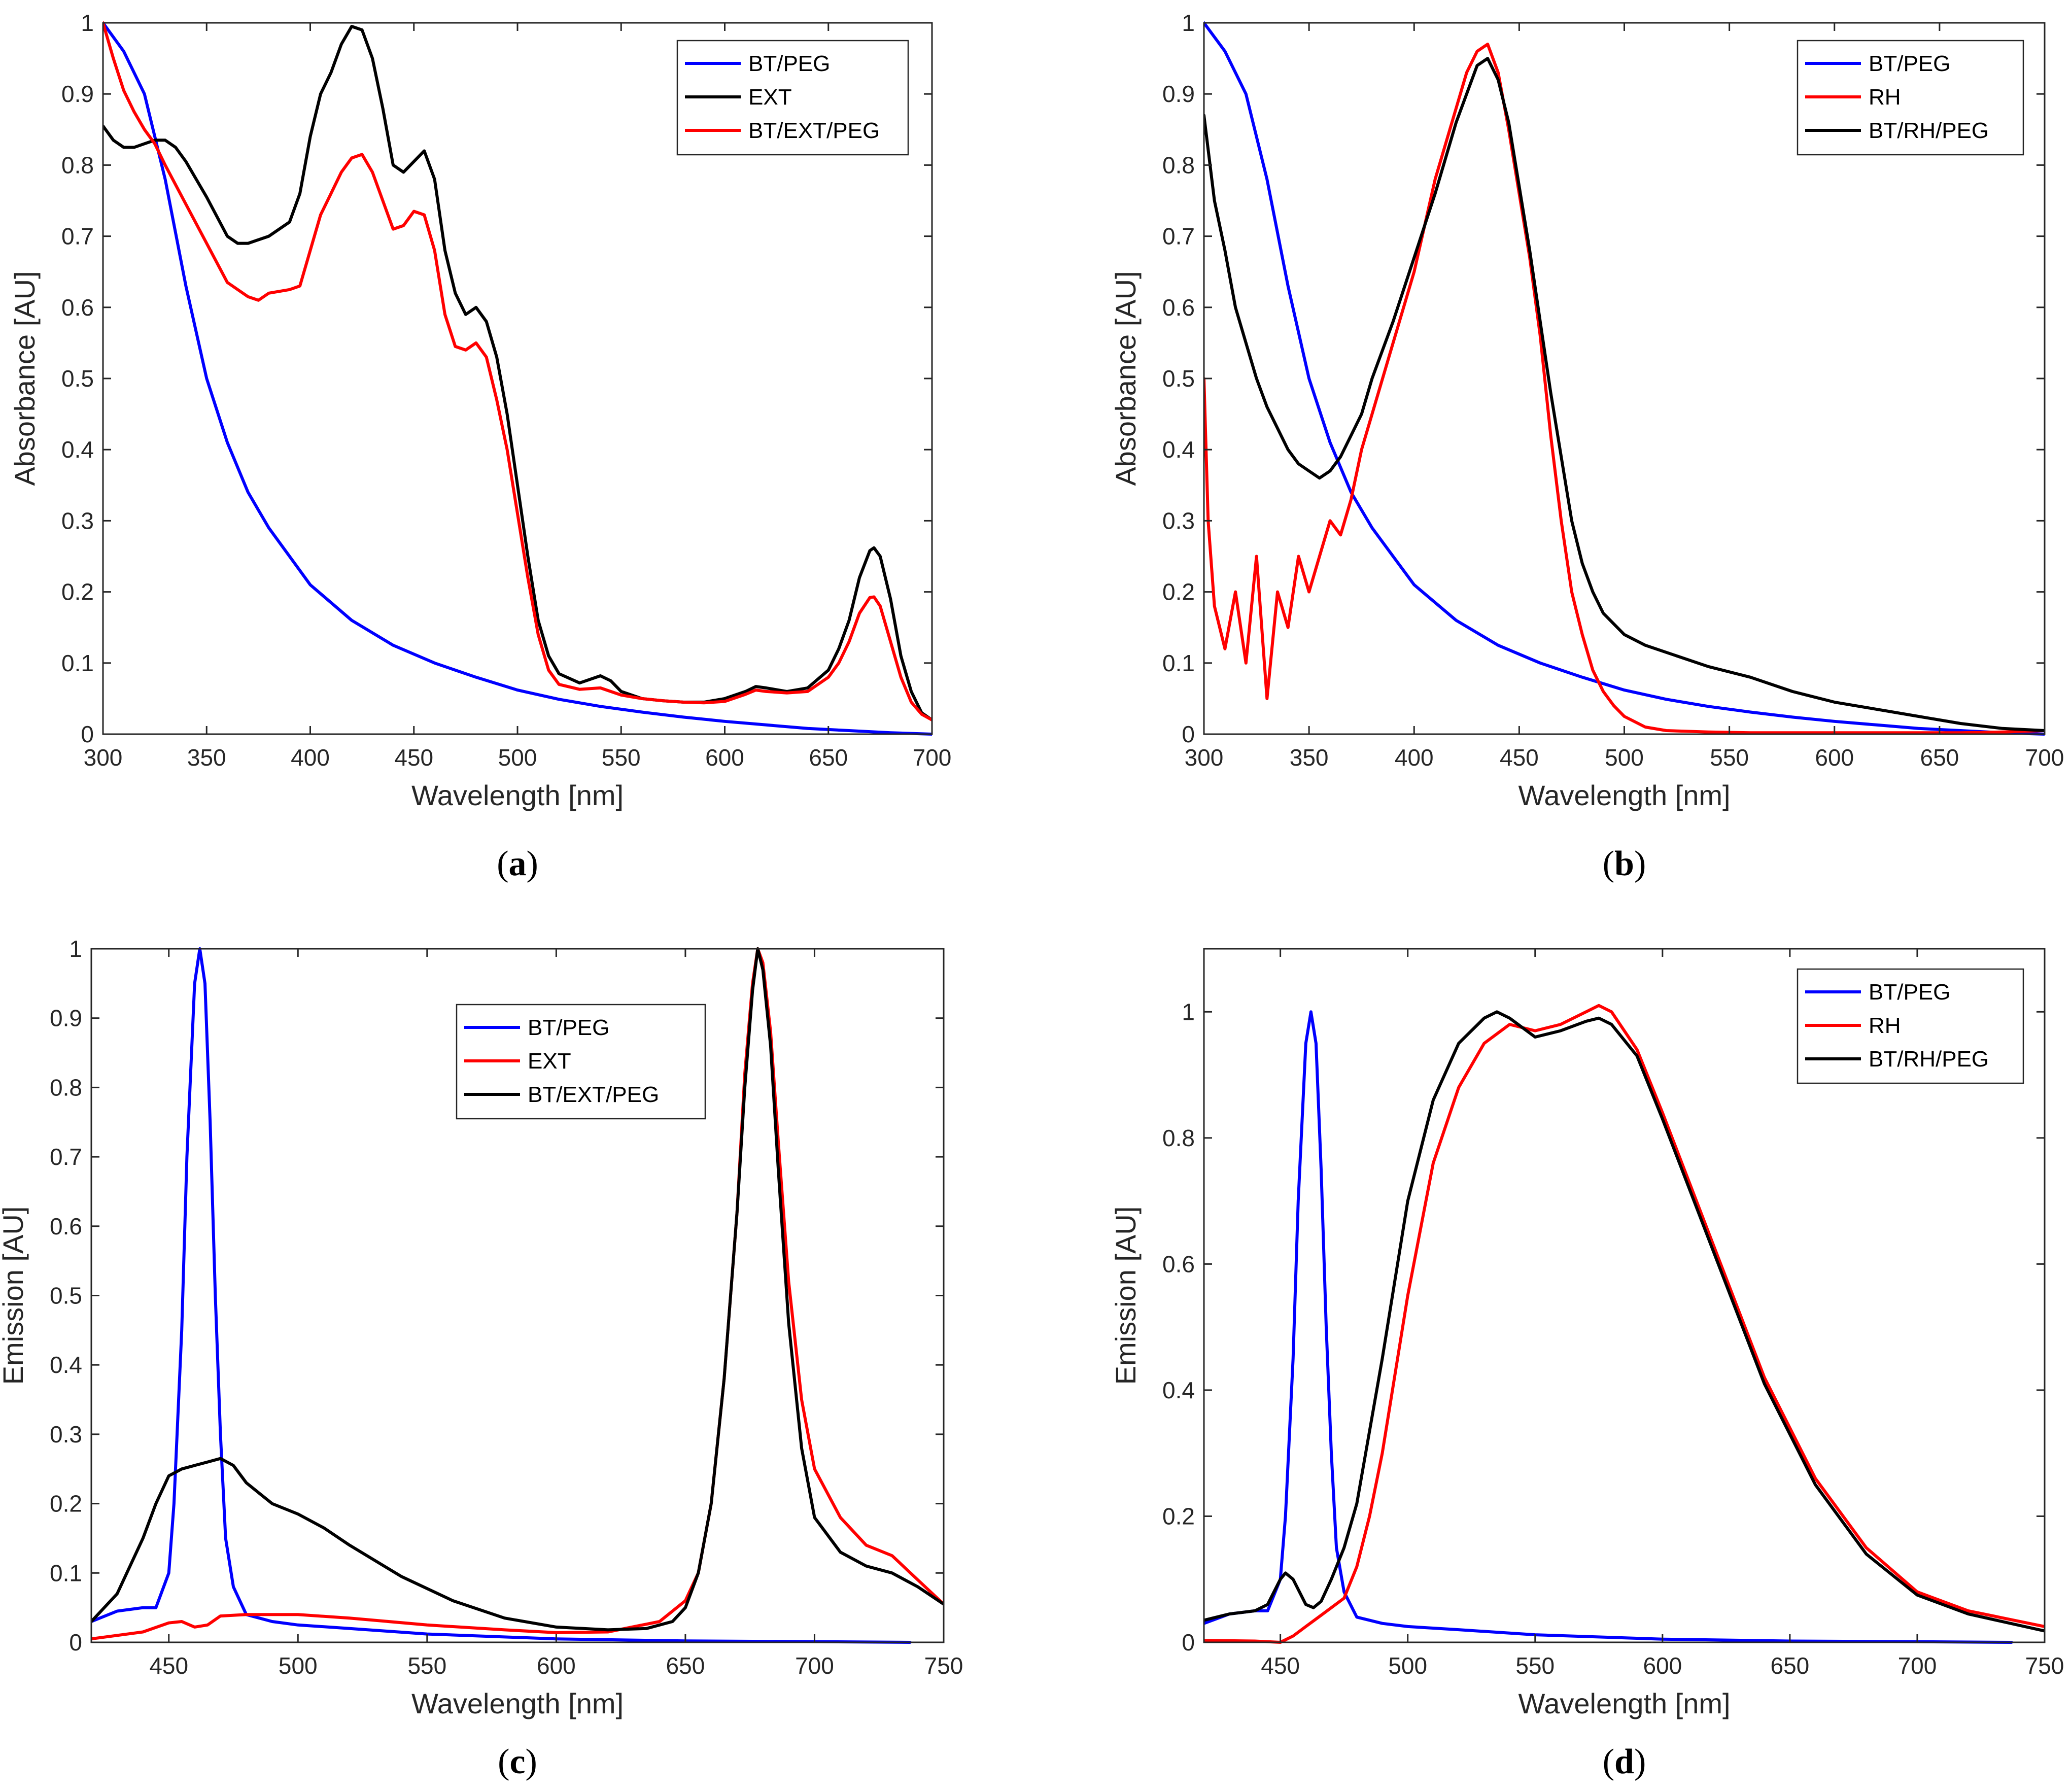  What do you see at coordinates (517, 1761) in the screenshot?
I see `panel-caption-c: (c)` at bounding box center [517, 1761].